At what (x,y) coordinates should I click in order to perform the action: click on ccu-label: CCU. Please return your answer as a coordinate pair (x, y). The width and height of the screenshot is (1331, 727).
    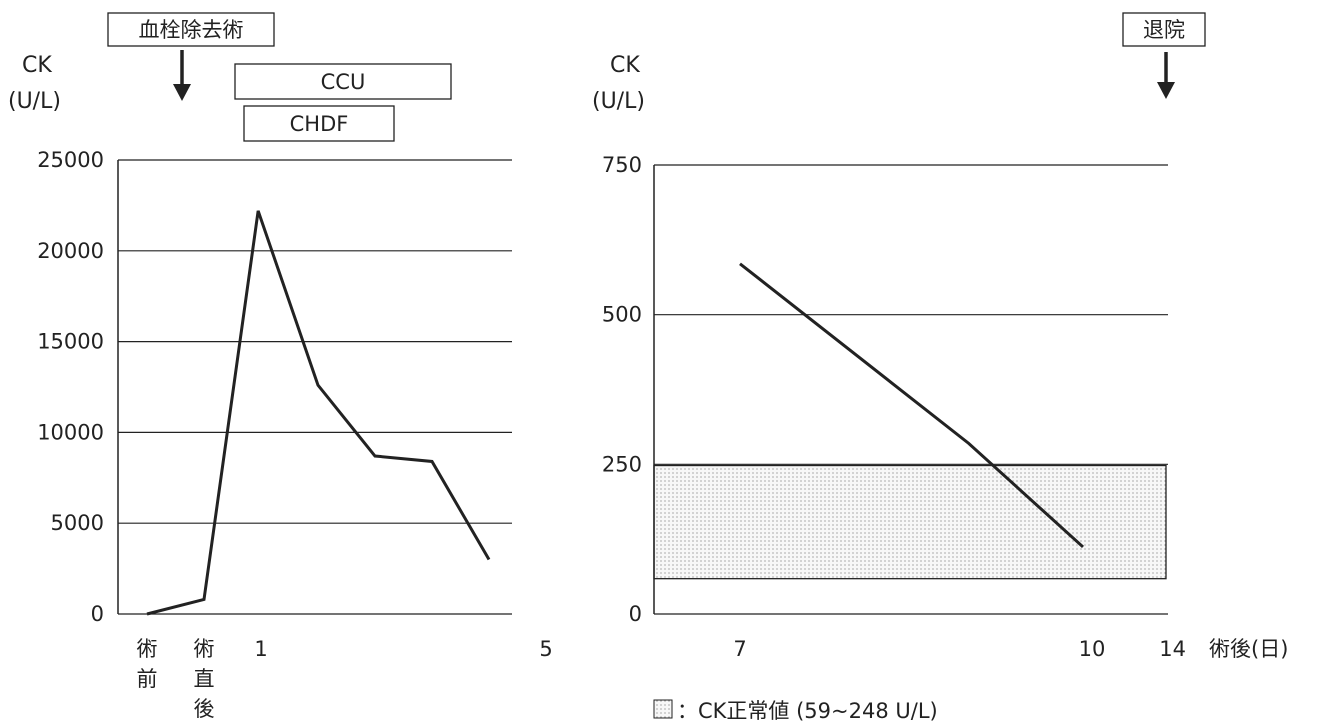
    Looking at the image, I should click on (343, 82).